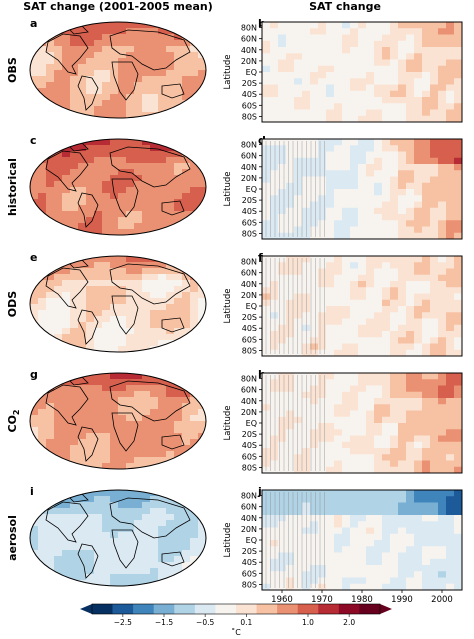 The width and height of the screenshot is (474, 639). Describe the element at coordinates (123, 622) in the screenshot. I see `colorbar-tick-label: −2.5` at that location.